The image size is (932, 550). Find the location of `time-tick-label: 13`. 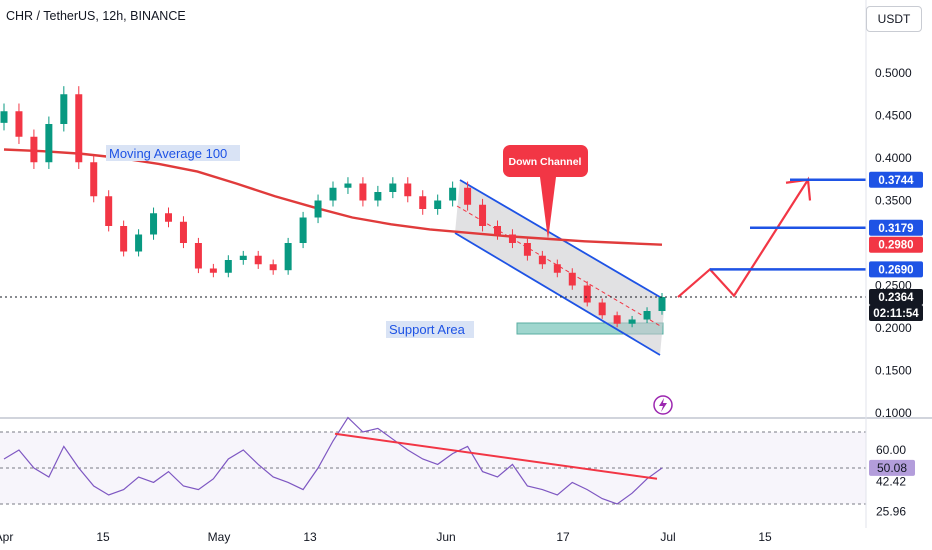

time-tick-label: 13 is located at coordinates (310, 537).